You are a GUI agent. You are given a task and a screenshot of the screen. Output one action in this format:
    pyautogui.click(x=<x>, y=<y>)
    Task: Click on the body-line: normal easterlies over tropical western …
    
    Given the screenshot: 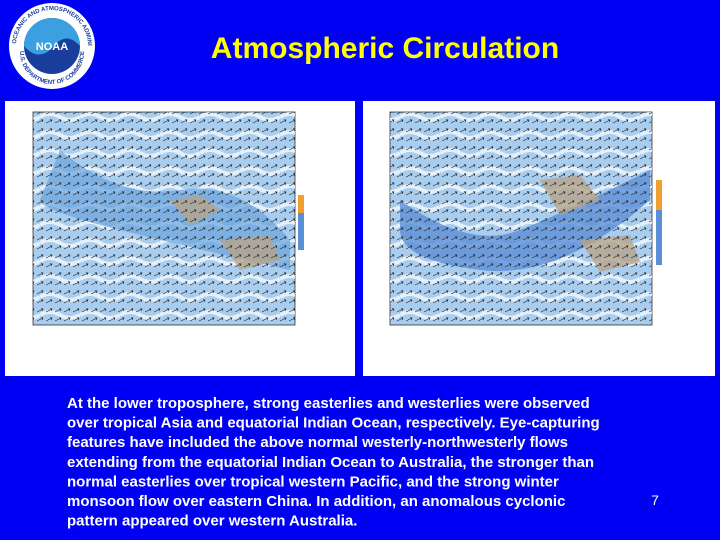 What is the action you would take?
    pyautogui.click(x=313, y=481)
    